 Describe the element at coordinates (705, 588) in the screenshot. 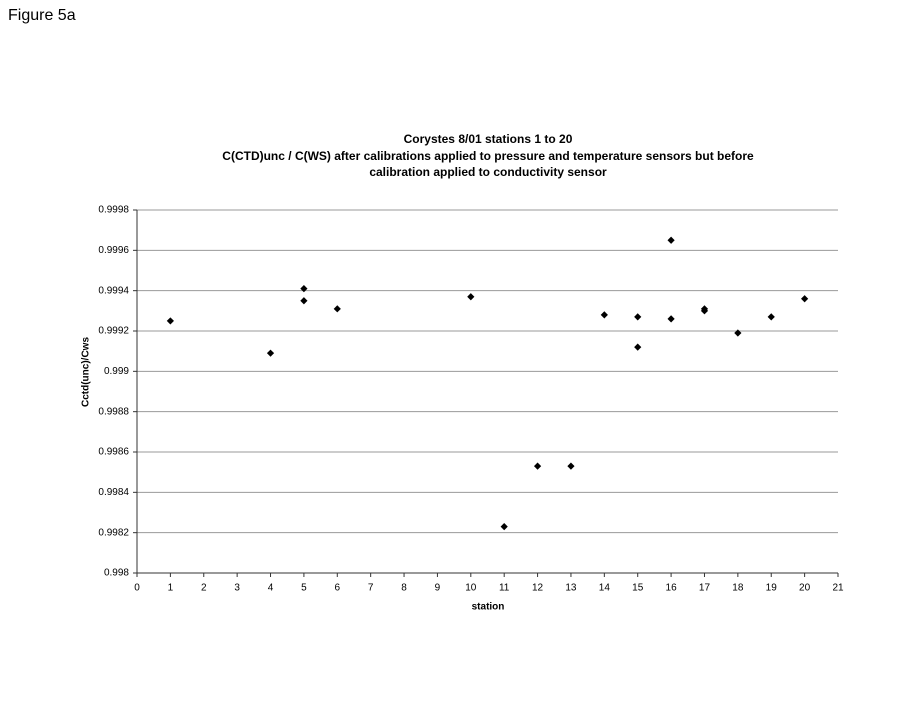

I see `x-tick-label: 17` at that location.